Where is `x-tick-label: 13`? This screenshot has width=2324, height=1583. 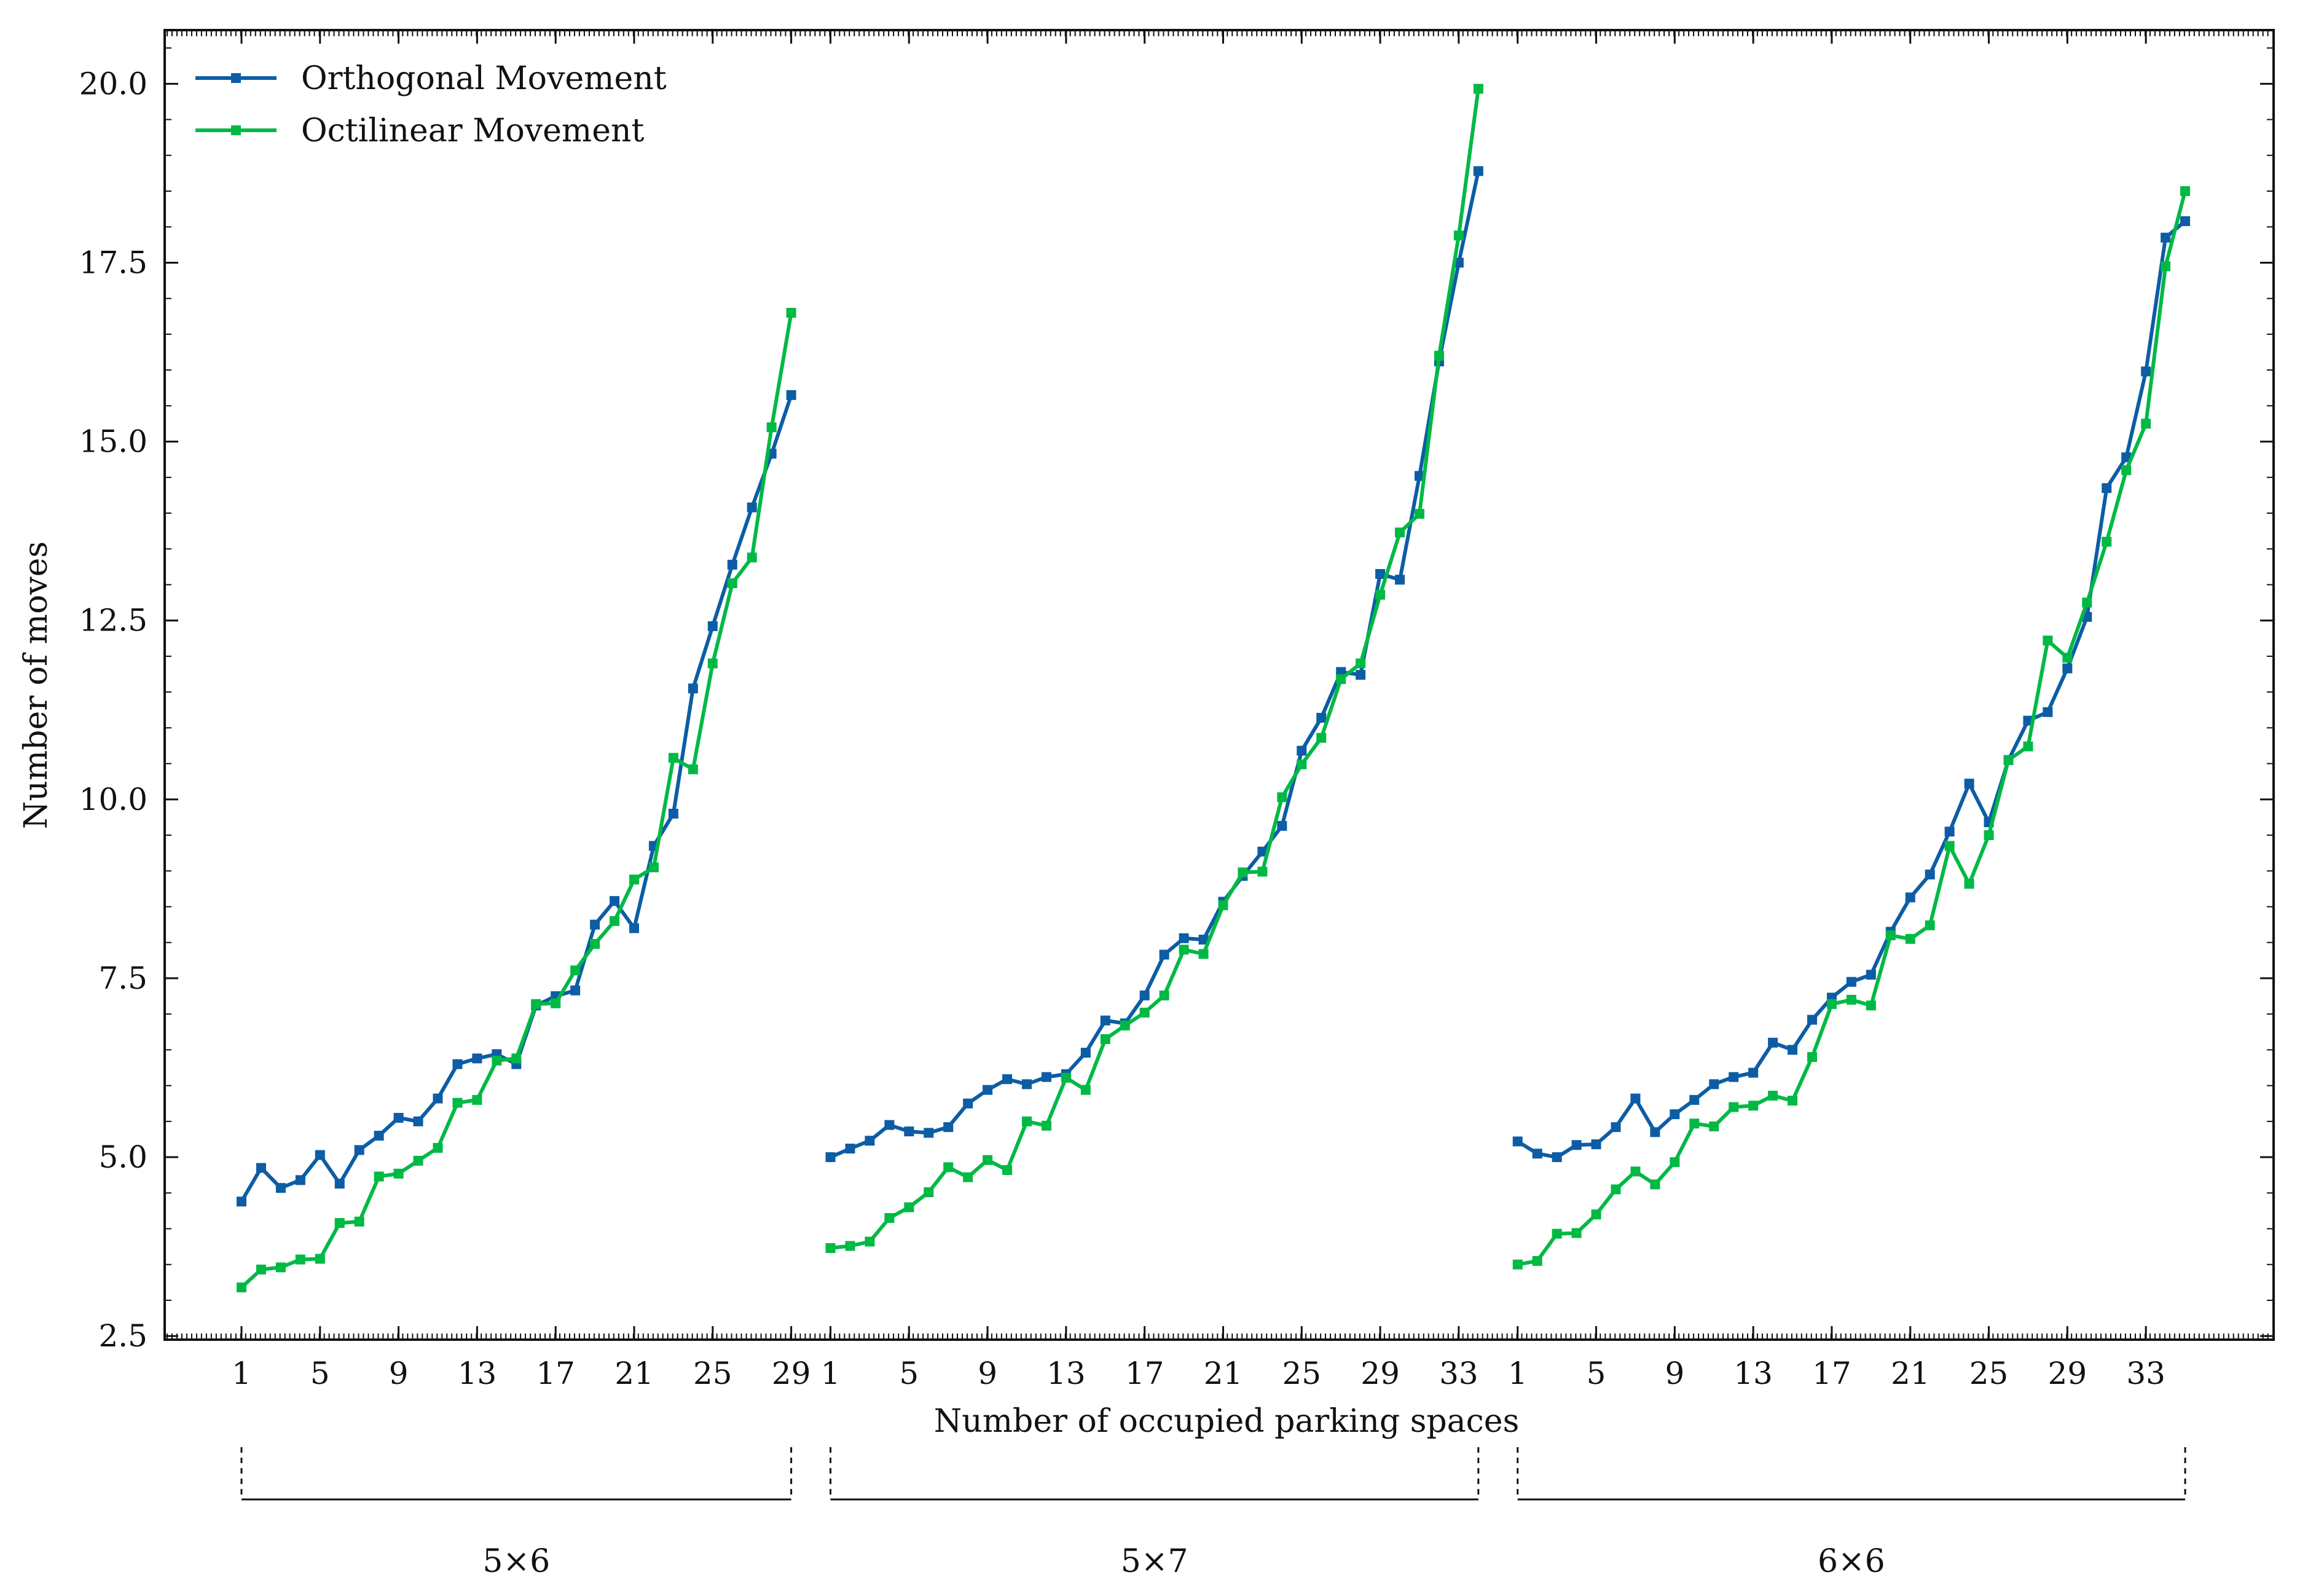
x-tick-label: 13 is located at coordinates (477, 1373).